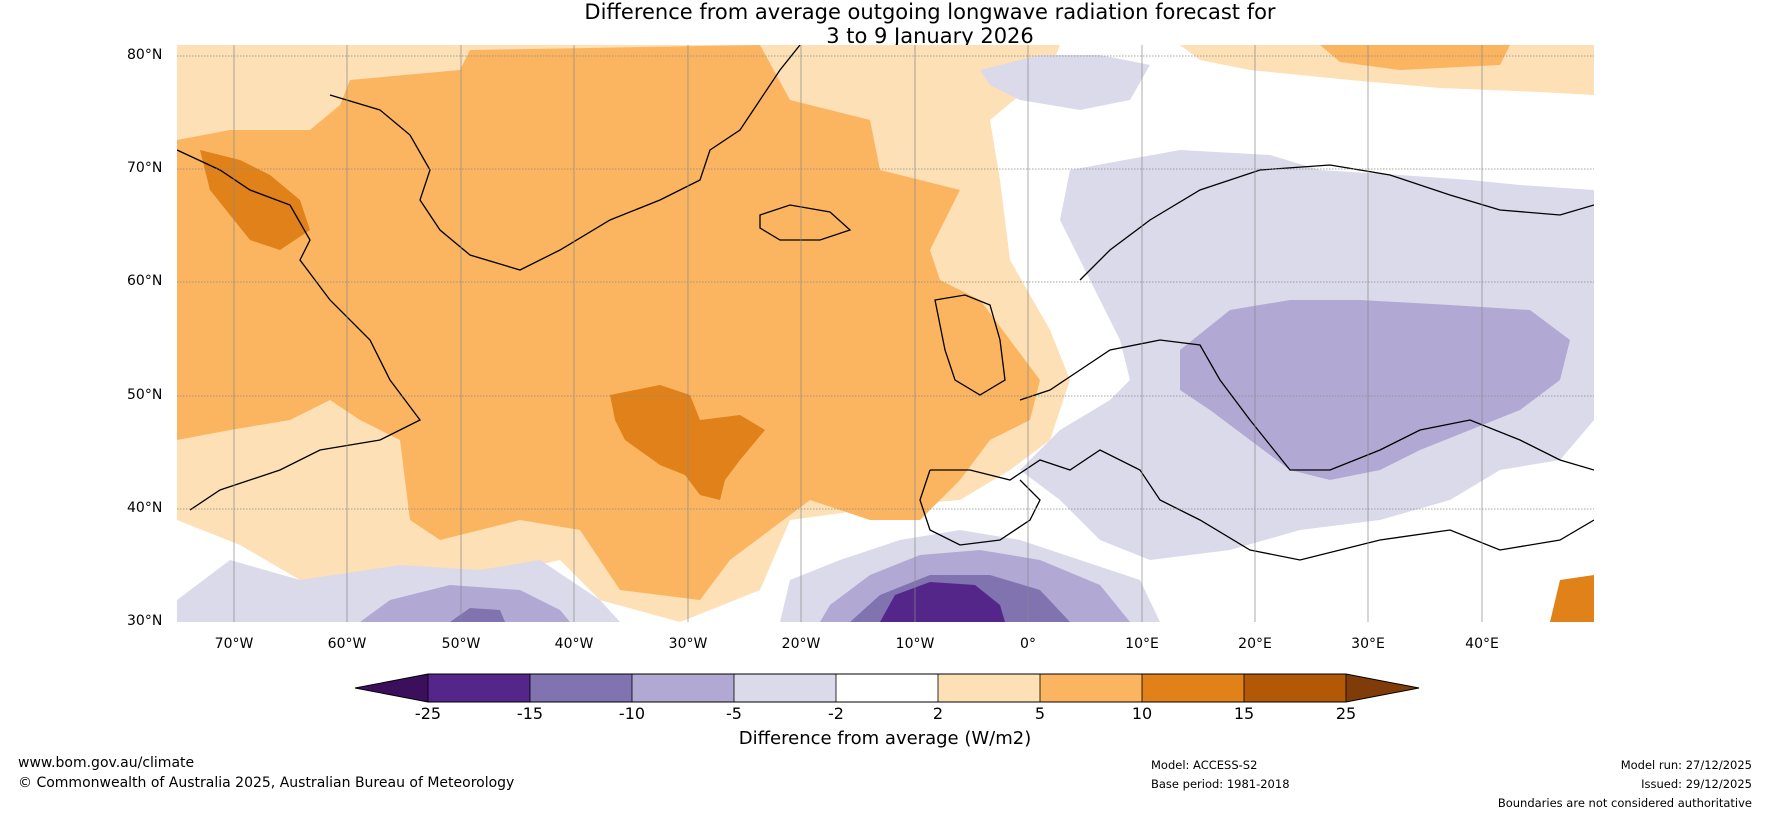  What do you see at coordinates (1204, 765) in the screenshot?
I see `footer-model: Model: ACCESS-S2` at bounding box center [1204, 765].